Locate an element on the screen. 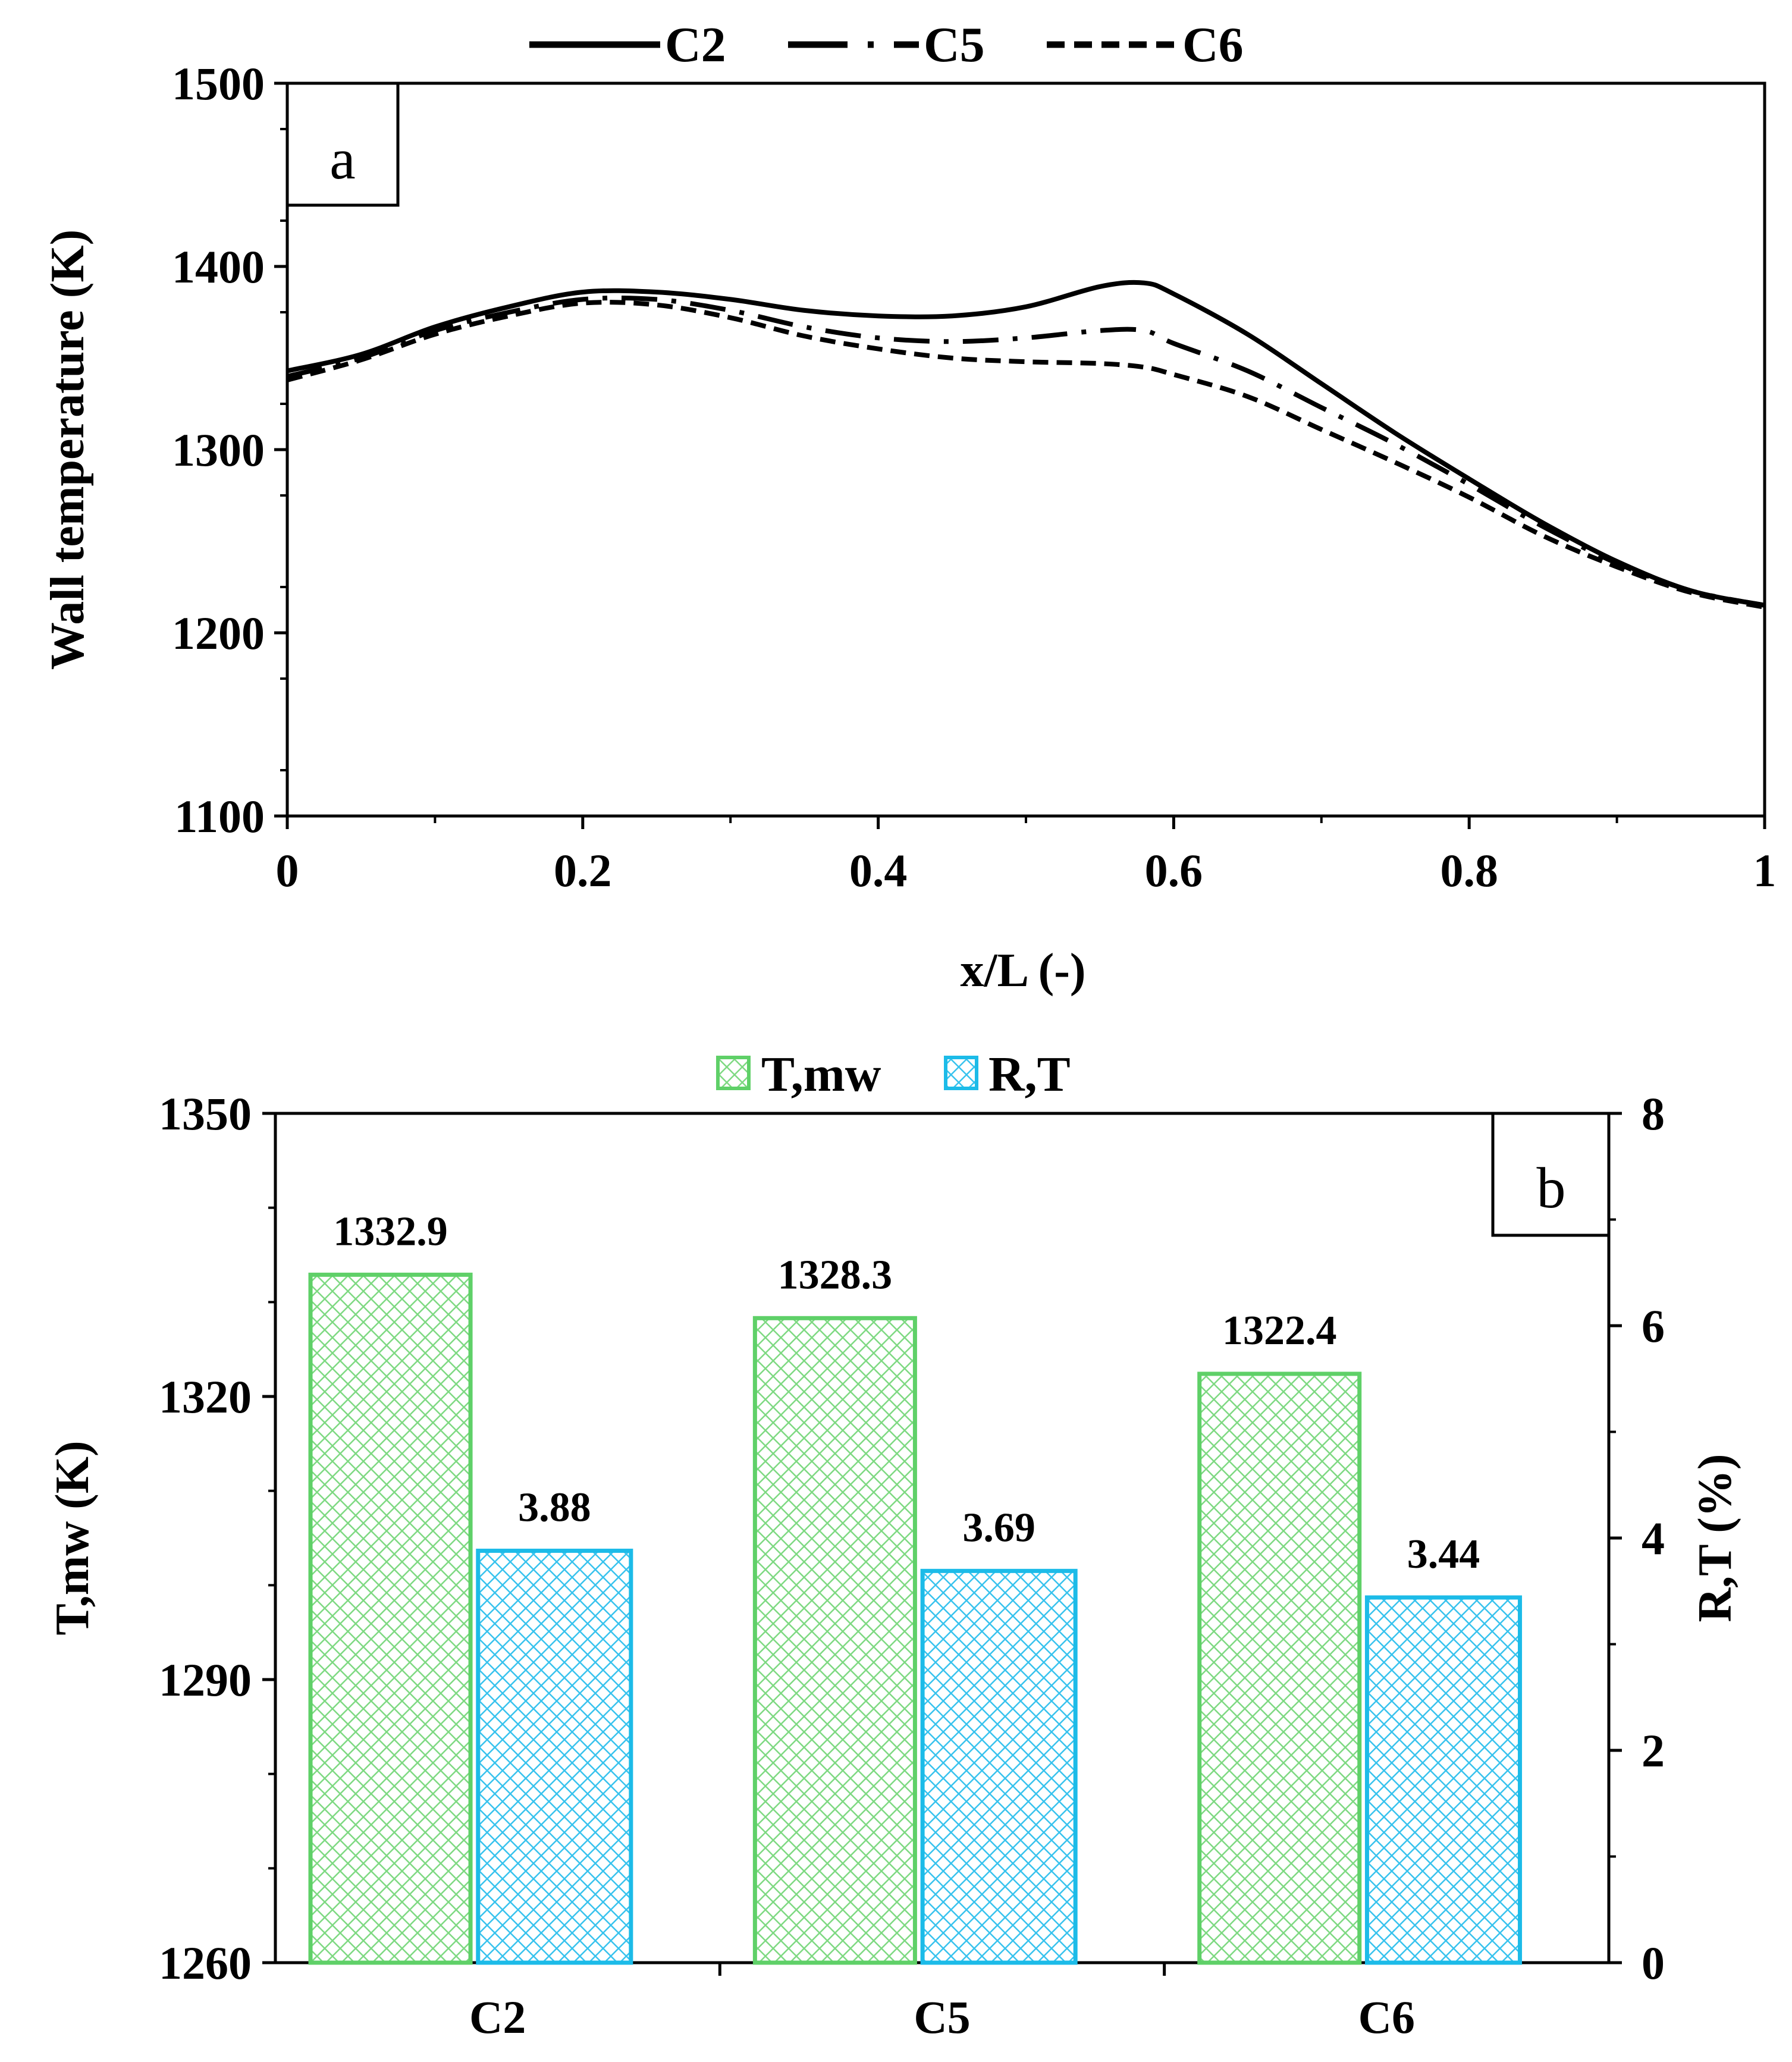  legend-label-c2: C2 is located at coordinates (695, 45).